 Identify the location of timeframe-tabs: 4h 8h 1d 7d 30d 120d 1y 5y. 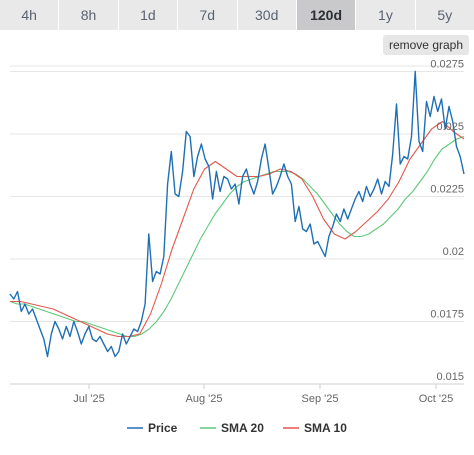
(237, 15).